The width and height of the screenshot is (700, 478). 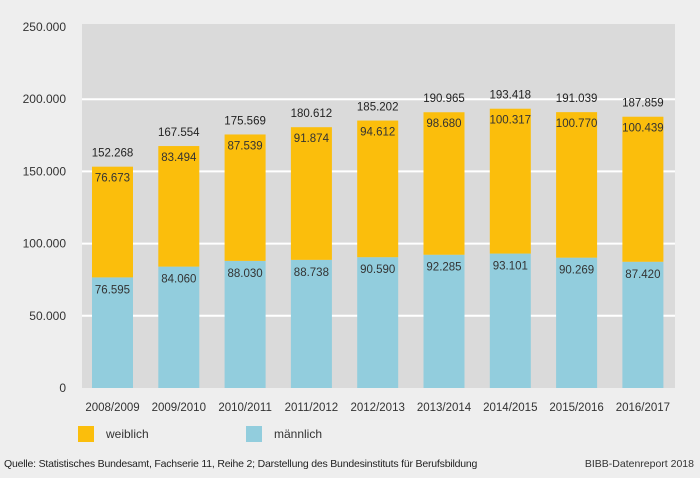 I want to click on y-tick-label: 200.000, so click(x=45, y=99).